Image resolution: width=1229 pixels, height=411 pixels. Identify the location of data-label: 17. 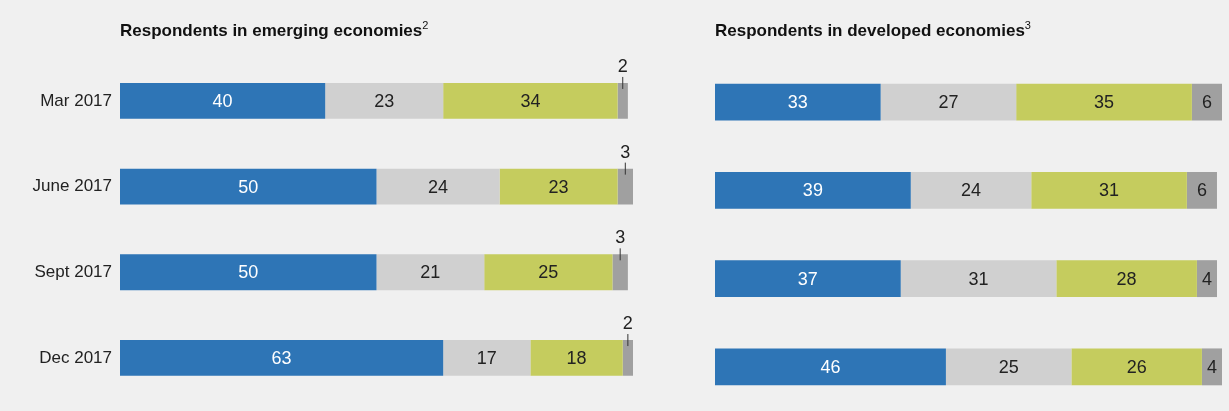
(486, 357).